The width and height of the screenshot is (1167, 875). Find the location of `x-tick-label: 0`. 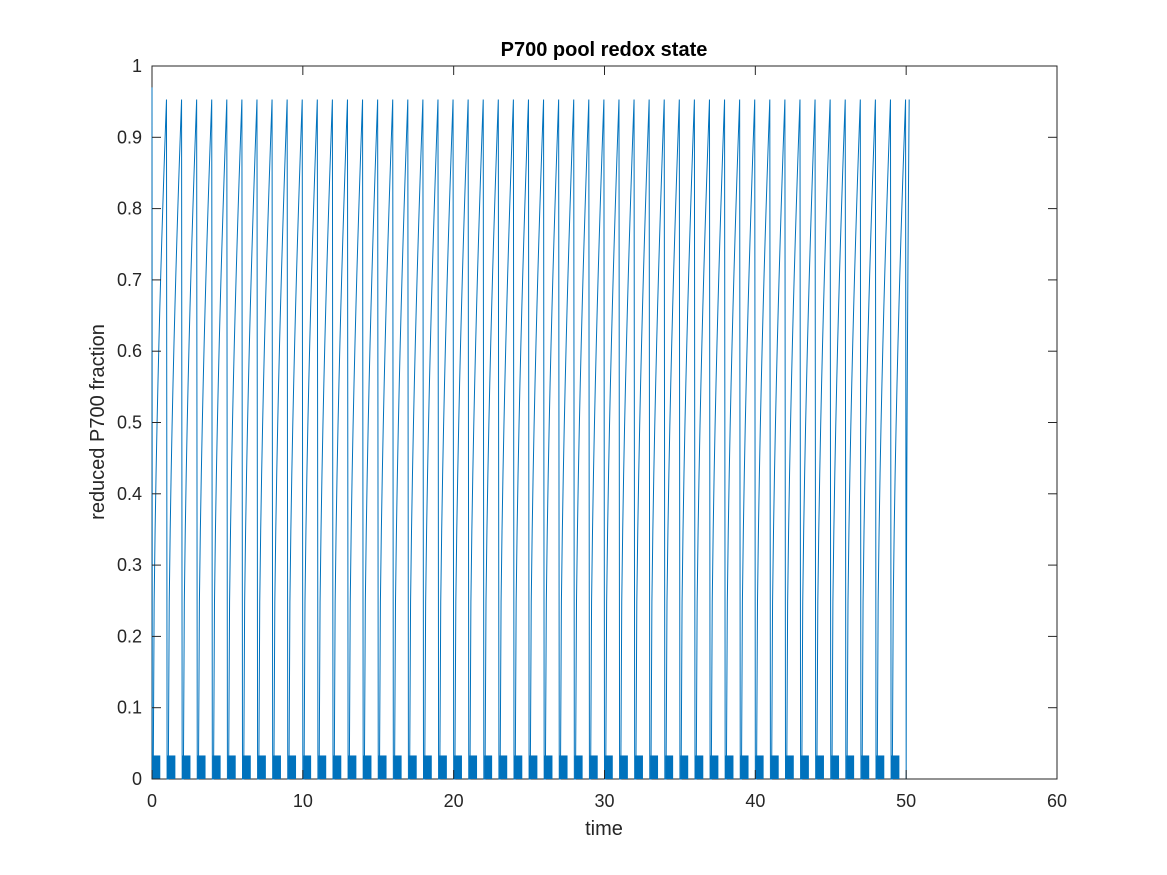

x-tick-label: 0 is located at coordinates (152, 801).